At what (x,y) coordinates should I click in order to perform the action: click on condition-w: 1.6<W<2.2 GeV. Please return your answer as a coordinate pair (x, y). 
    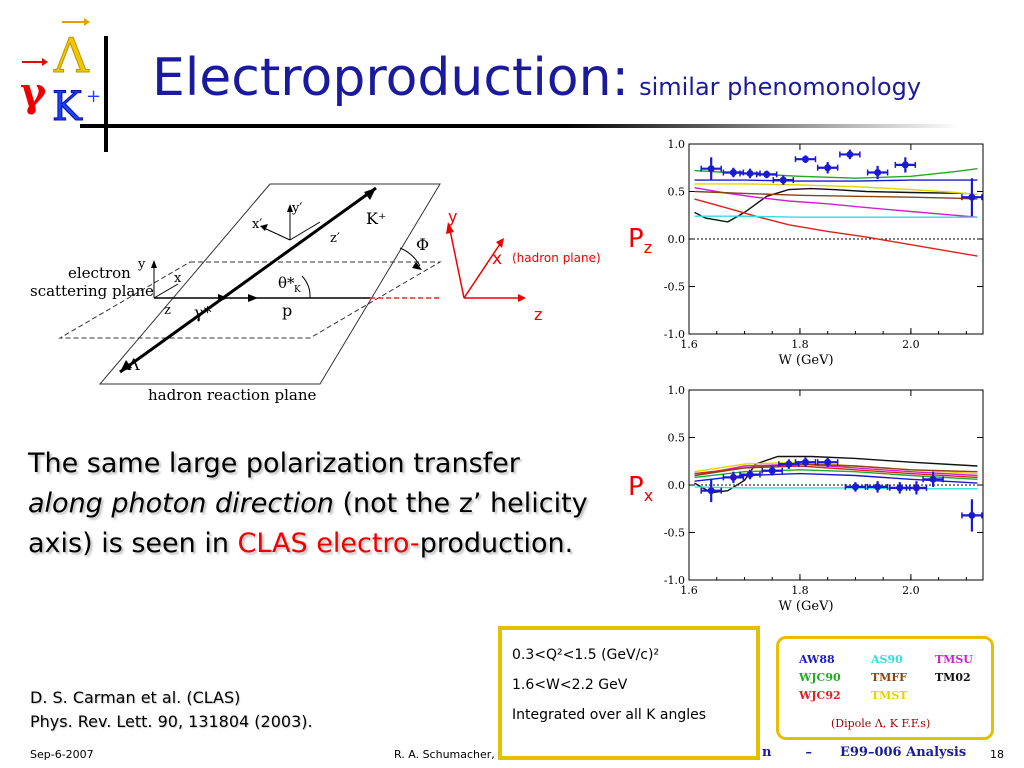
    Looking at the image, I should click on (570, 685).